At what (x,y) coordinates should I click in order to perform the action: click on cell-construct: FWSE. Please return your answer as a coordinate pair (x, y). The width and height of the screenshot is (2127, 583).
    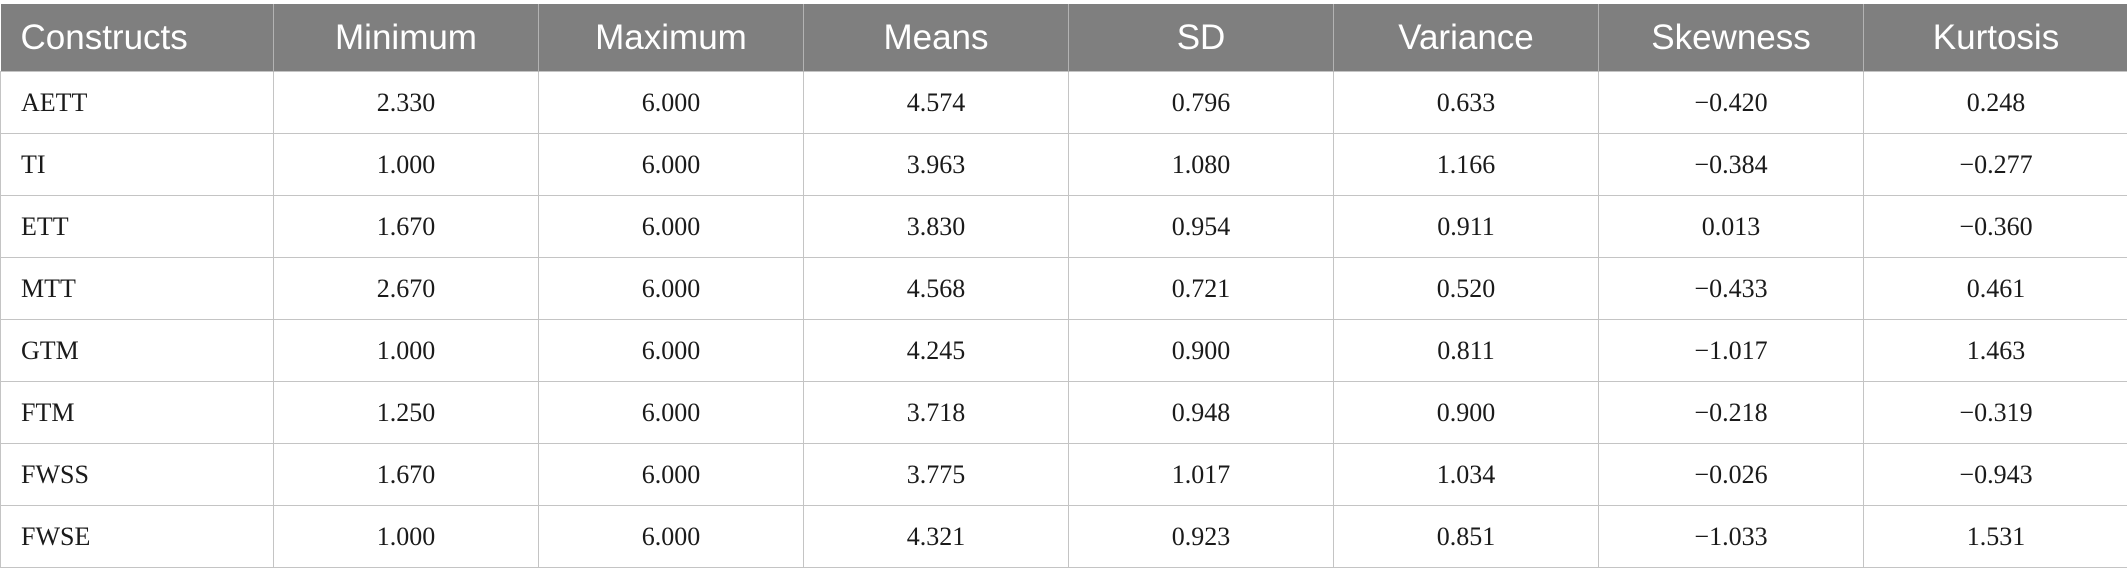
    Looking at the image, I should click on (137, 536).